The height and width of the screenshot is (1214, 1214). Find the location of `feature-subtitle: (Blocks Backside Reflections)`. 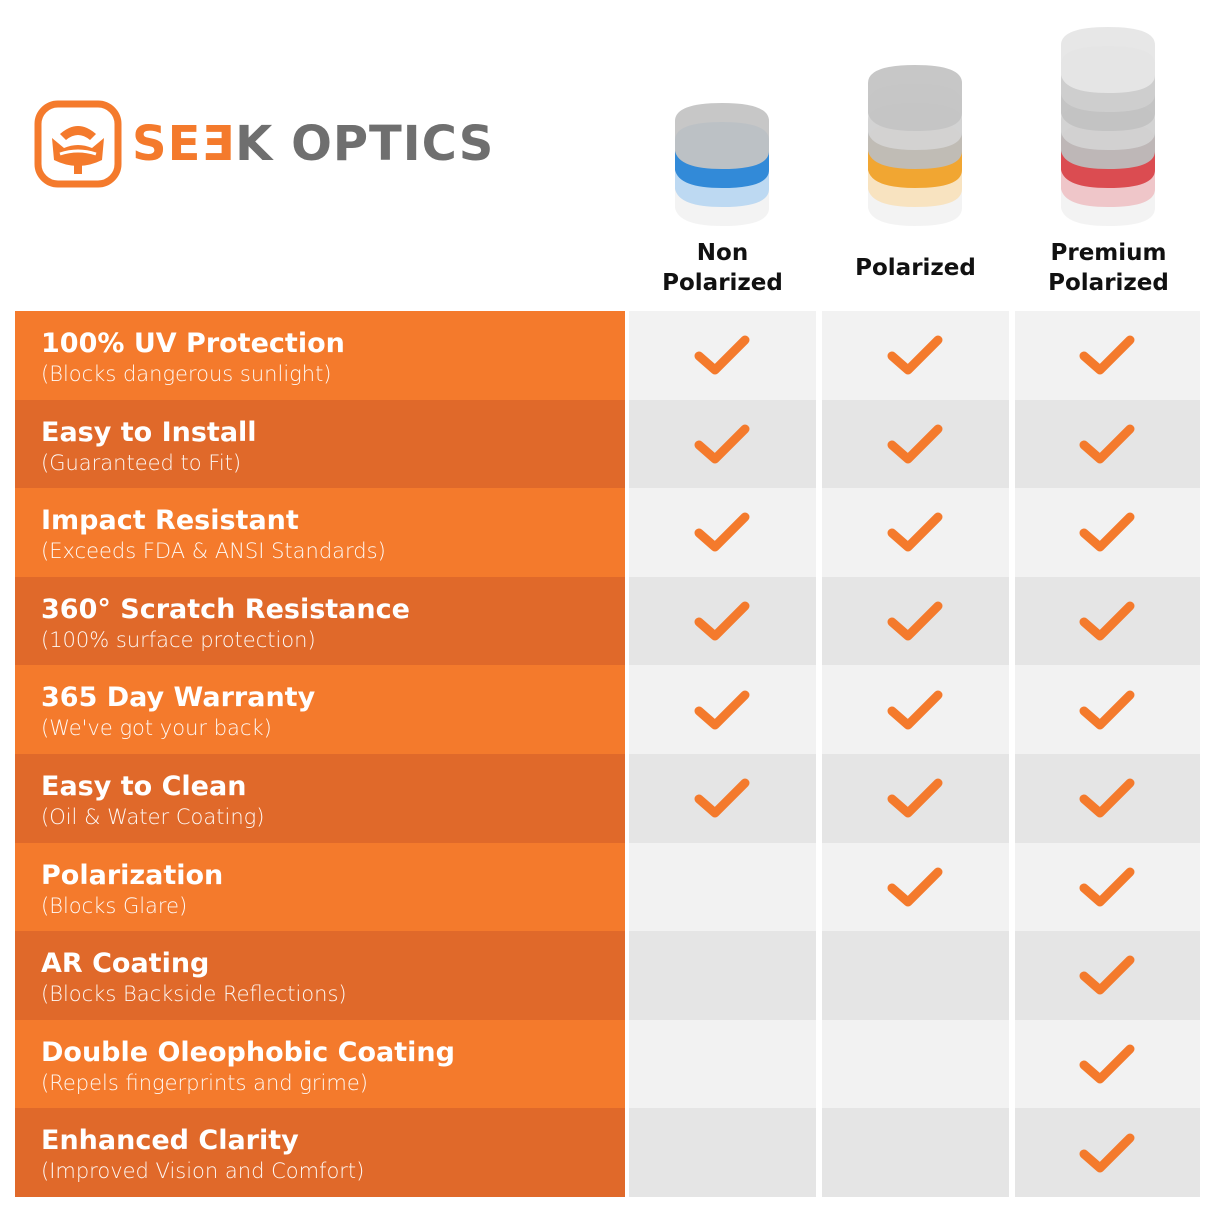

feature-subtitle: (Blocks Backside Reflections) is located at coordinates (194, 994).